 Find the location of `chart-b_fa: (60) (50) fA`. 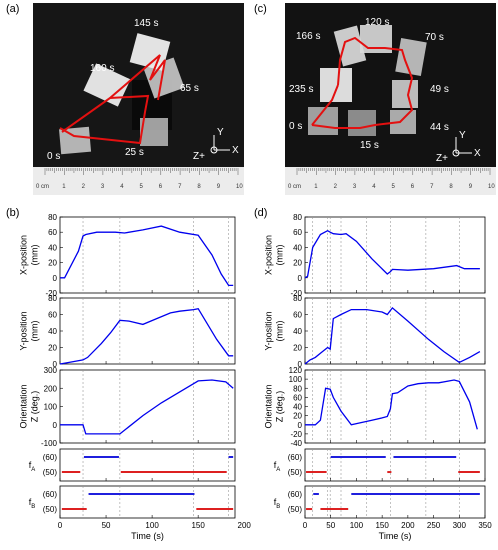

chart-b_fa: (60) (50) fA is located at coordinates (132, 465).